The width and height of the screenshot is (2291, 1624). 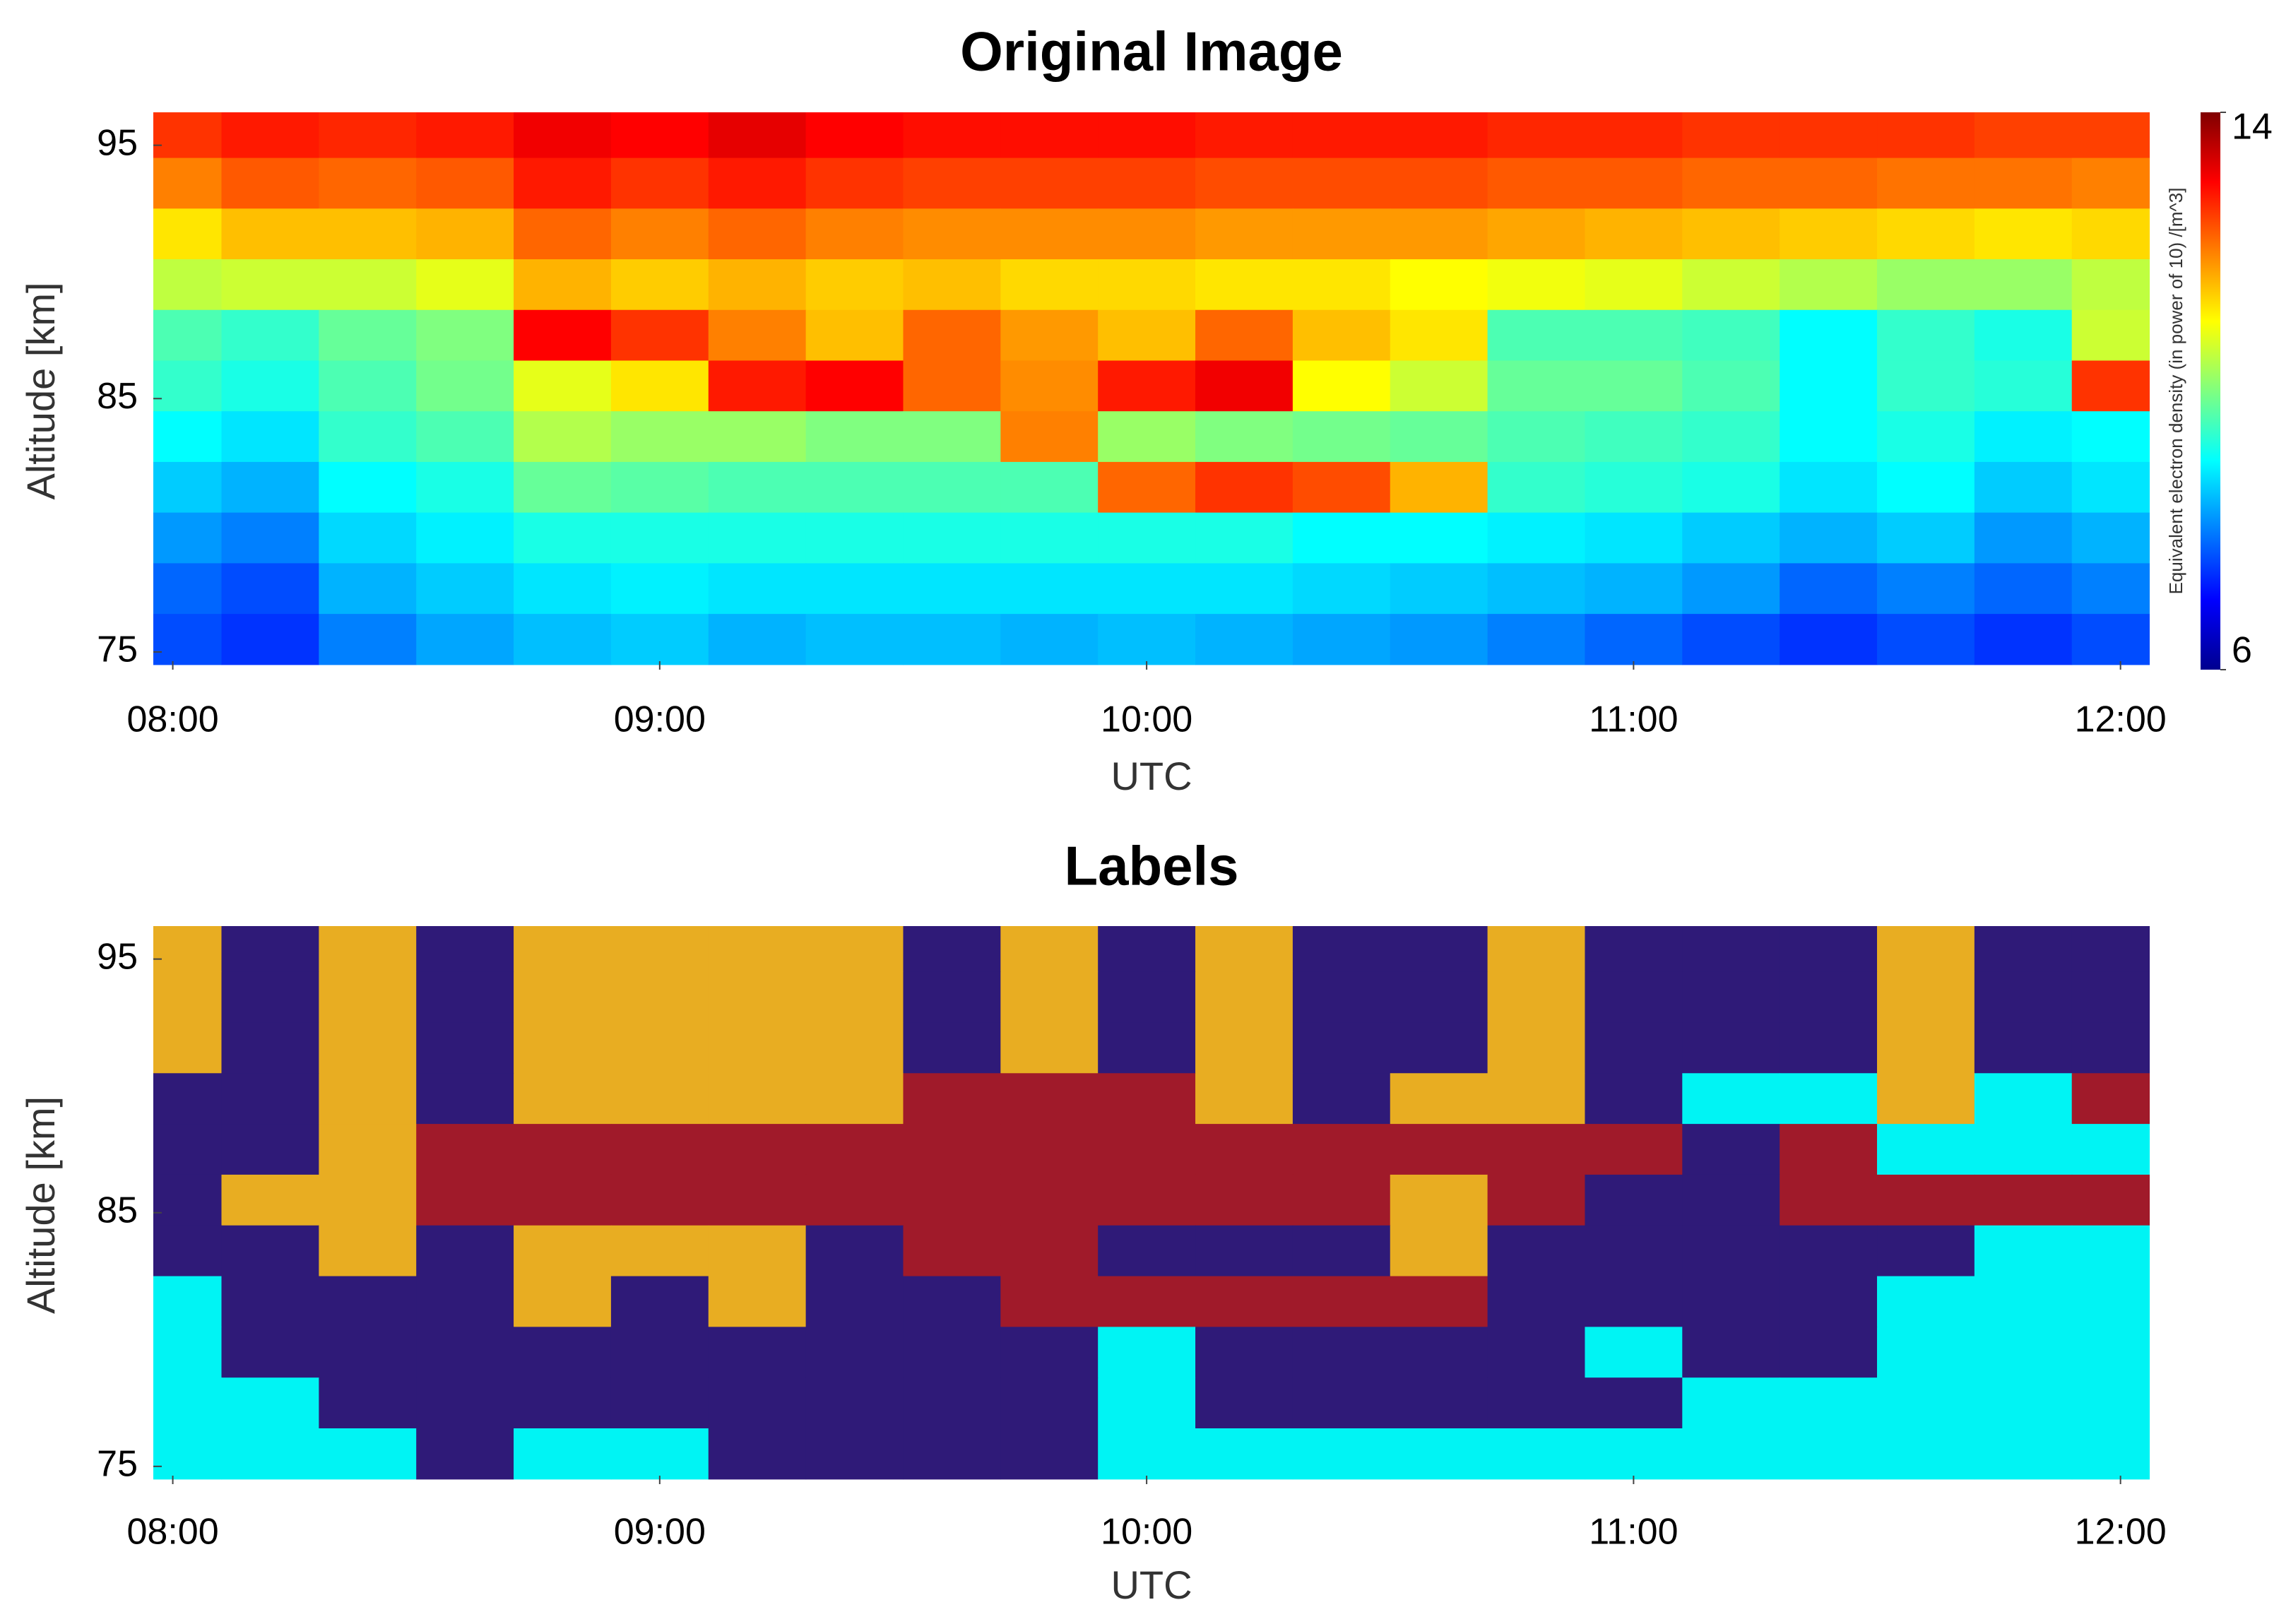 I want to click on colorbar-tick-label: 6, so click(x=2242, y=650).